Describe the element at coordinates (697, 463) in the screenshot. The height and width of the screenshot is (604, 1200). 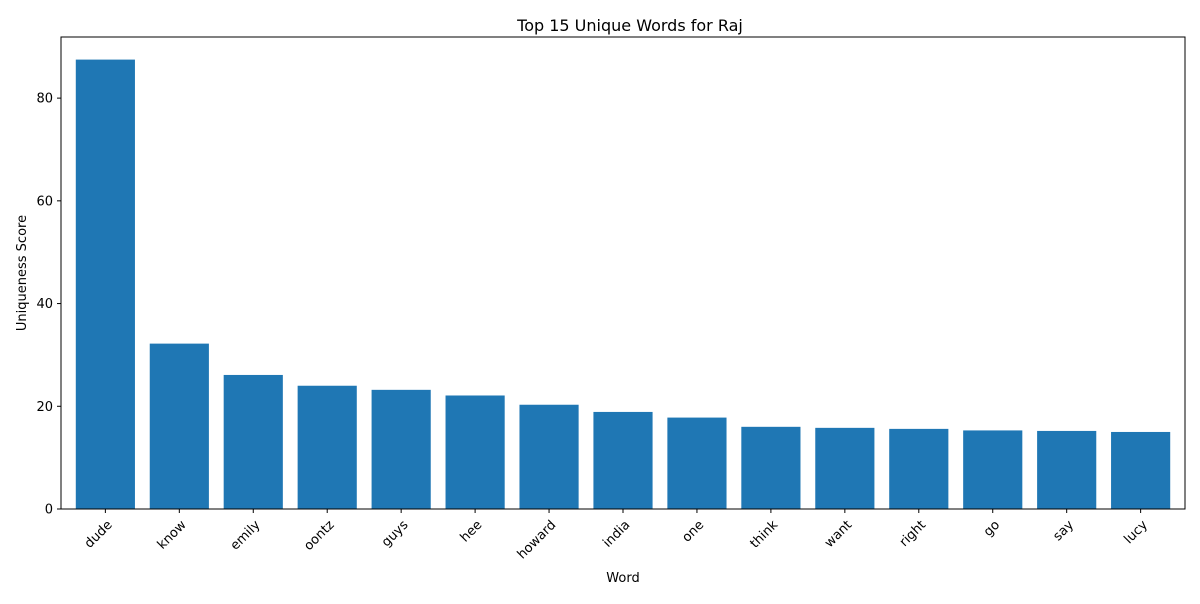
I see `bar-one` at that location.